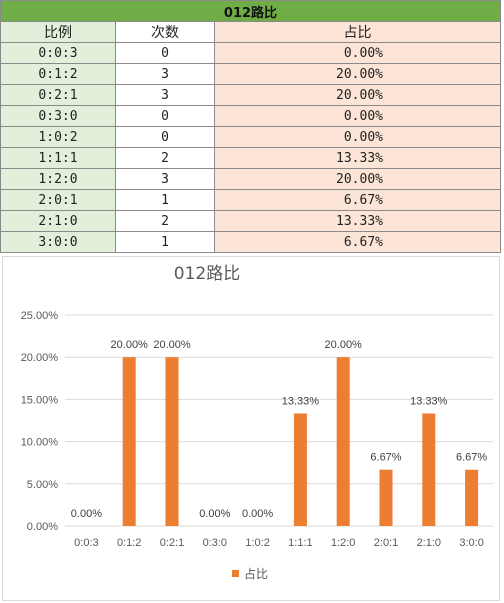  Describe the element at coordinates (86, 543) in the screenshot. I see `x-tick-label: 0:0:3` at that location.